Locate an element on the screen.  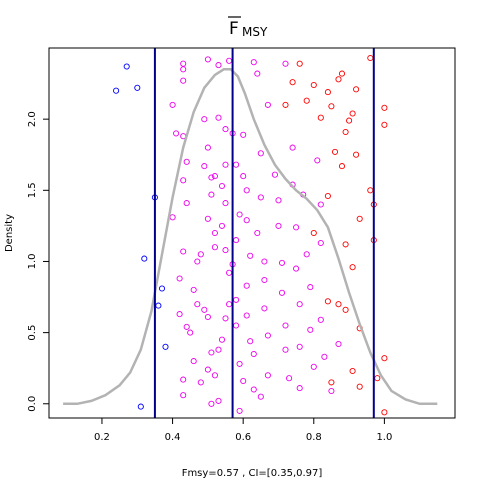
x-tick-label: 1.0 is located at coordinates (384, 437).